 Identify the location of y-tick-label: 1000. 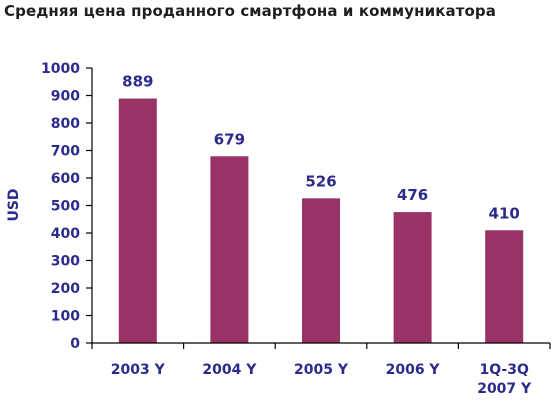
(60, 69).